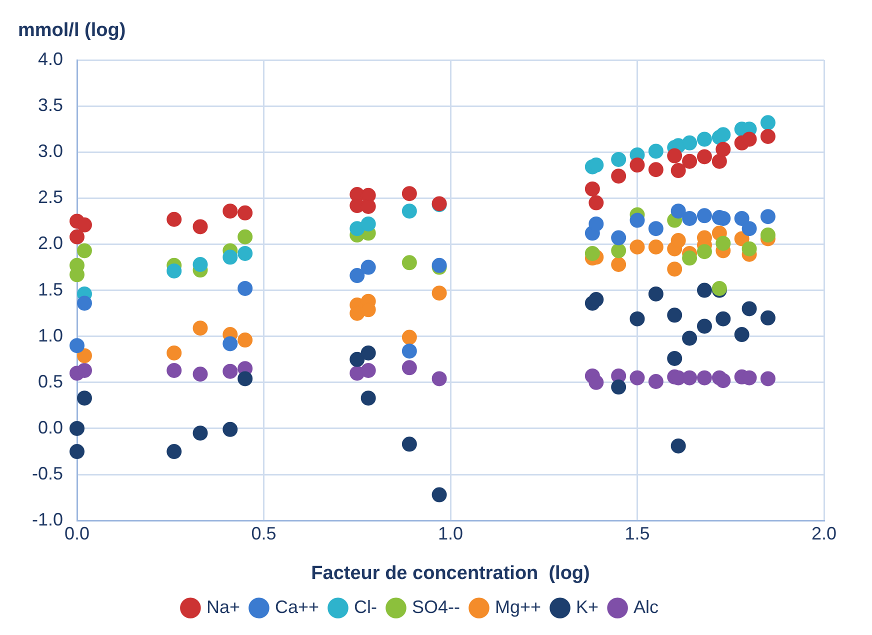 The height and width of the screenshot is (635, 872). What do you see at coordinates (51, 335) in the screenshot?
I see `y-tick-label: 1.0` at bounding box center [51, 335].